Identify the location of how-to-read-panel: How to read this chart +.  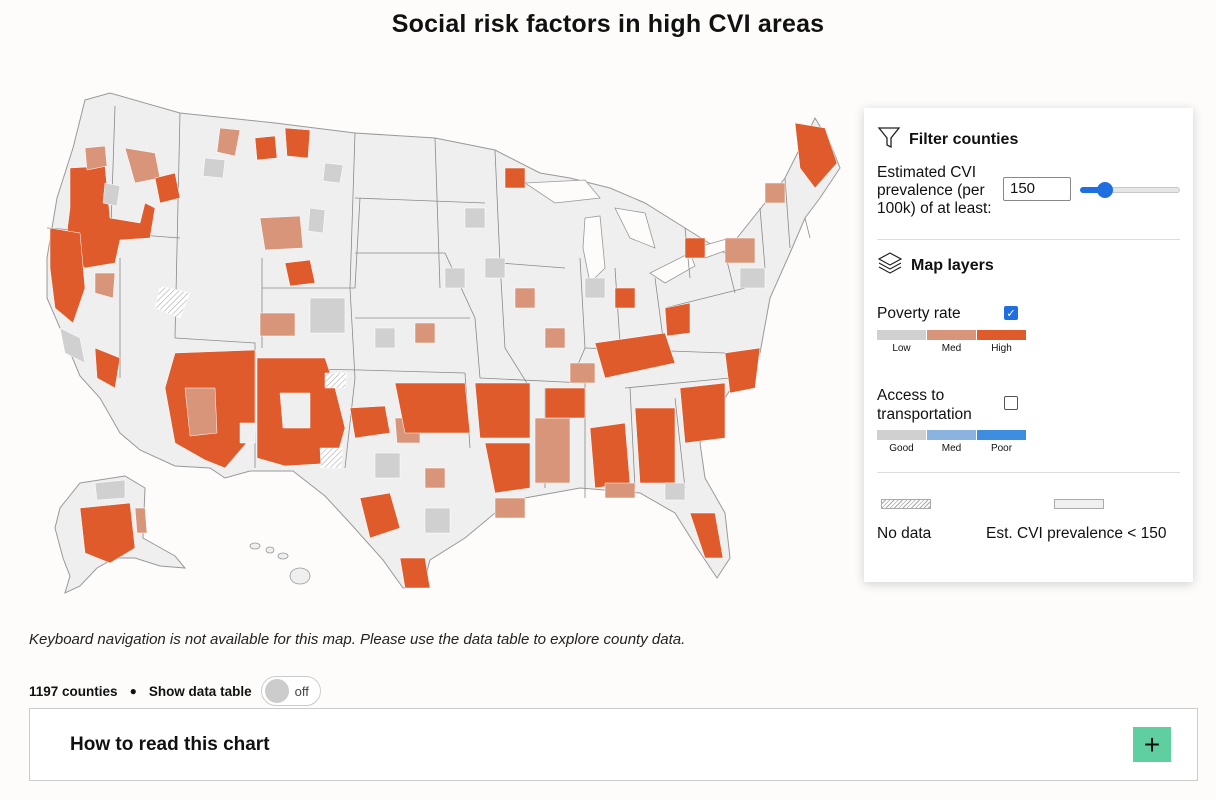
(613, 744).